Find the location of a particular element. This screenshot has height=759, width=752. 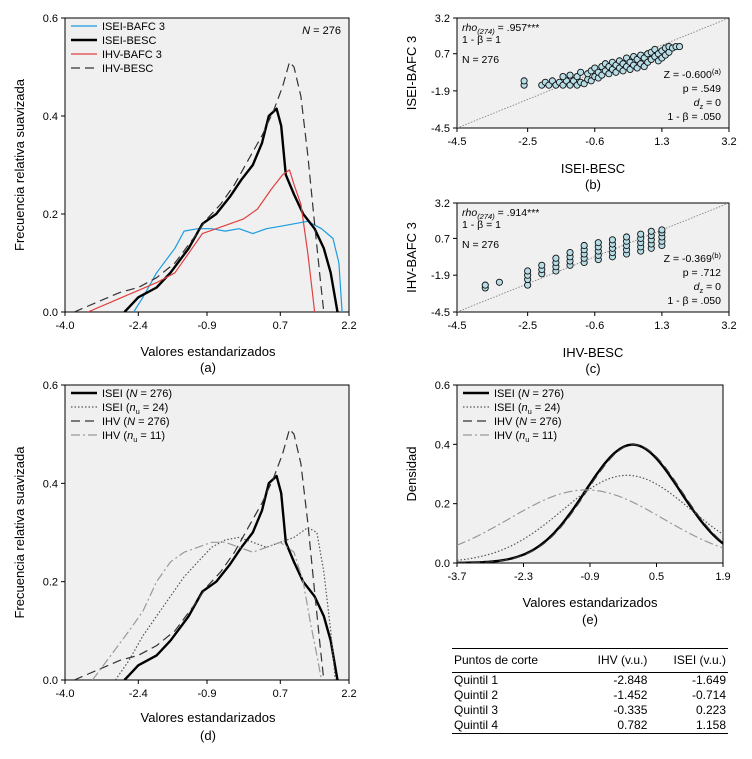

isei-value: -0.714 is located at coordinates (708, 695).